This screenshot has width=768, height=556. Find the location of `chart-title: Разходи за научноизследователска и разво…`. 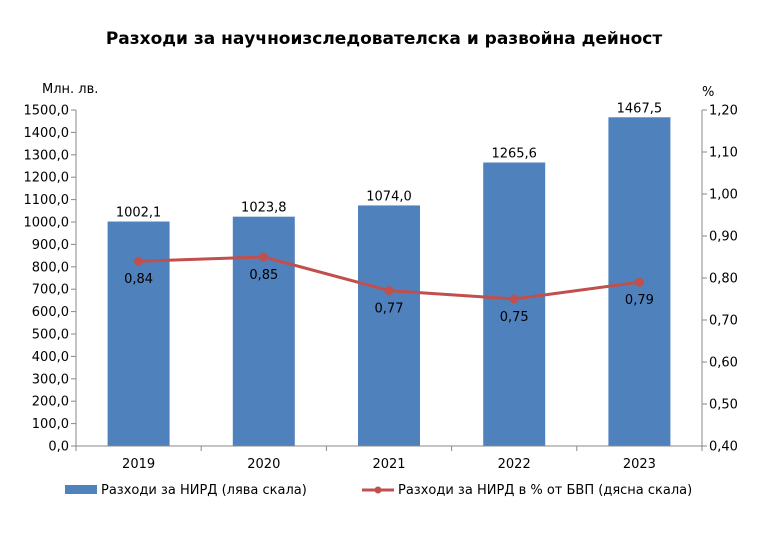

chart-title: Разходи за научноизследователска и разво… is located at coordinates (384, 39).